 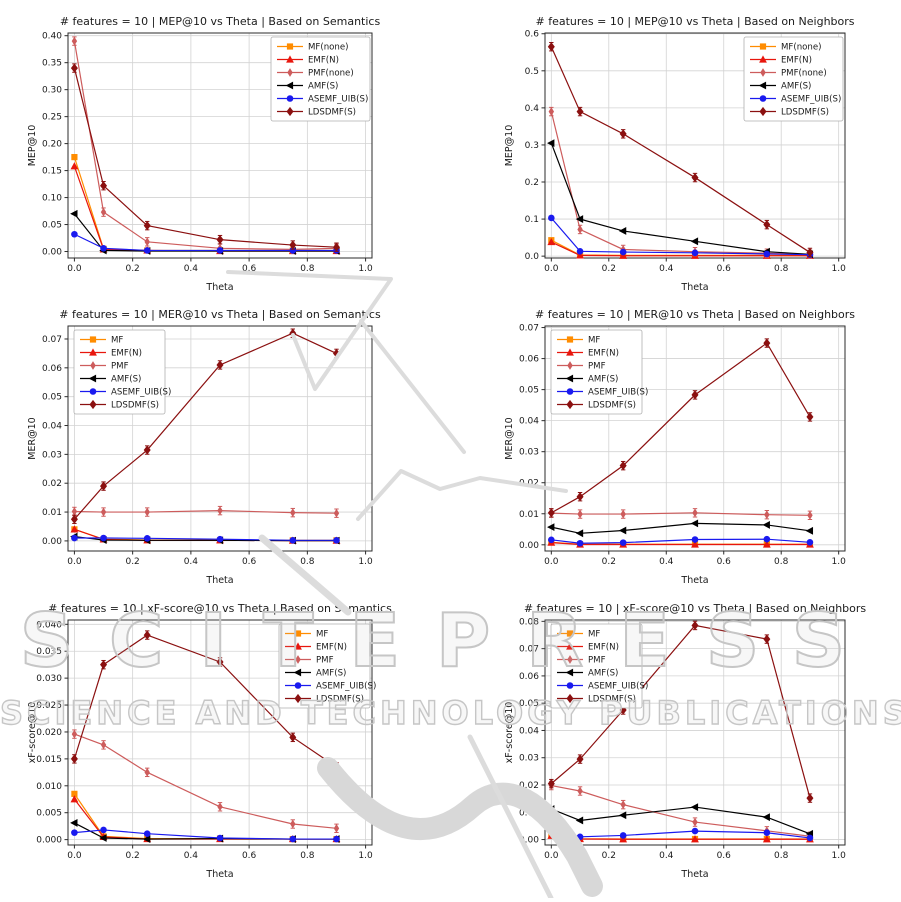 I want to click on y-tick-label: 0.2, so click(x=532, y=183).